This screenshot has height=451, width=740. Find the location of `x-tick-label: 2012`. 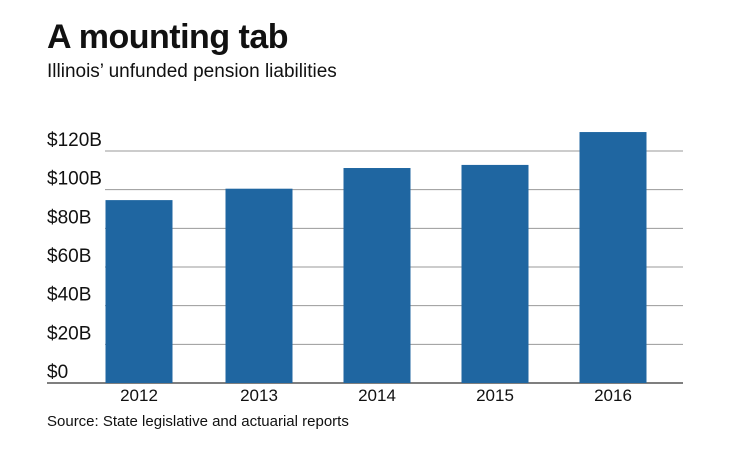

x-tick-label: 2012 is located at coordinates (139, 395).